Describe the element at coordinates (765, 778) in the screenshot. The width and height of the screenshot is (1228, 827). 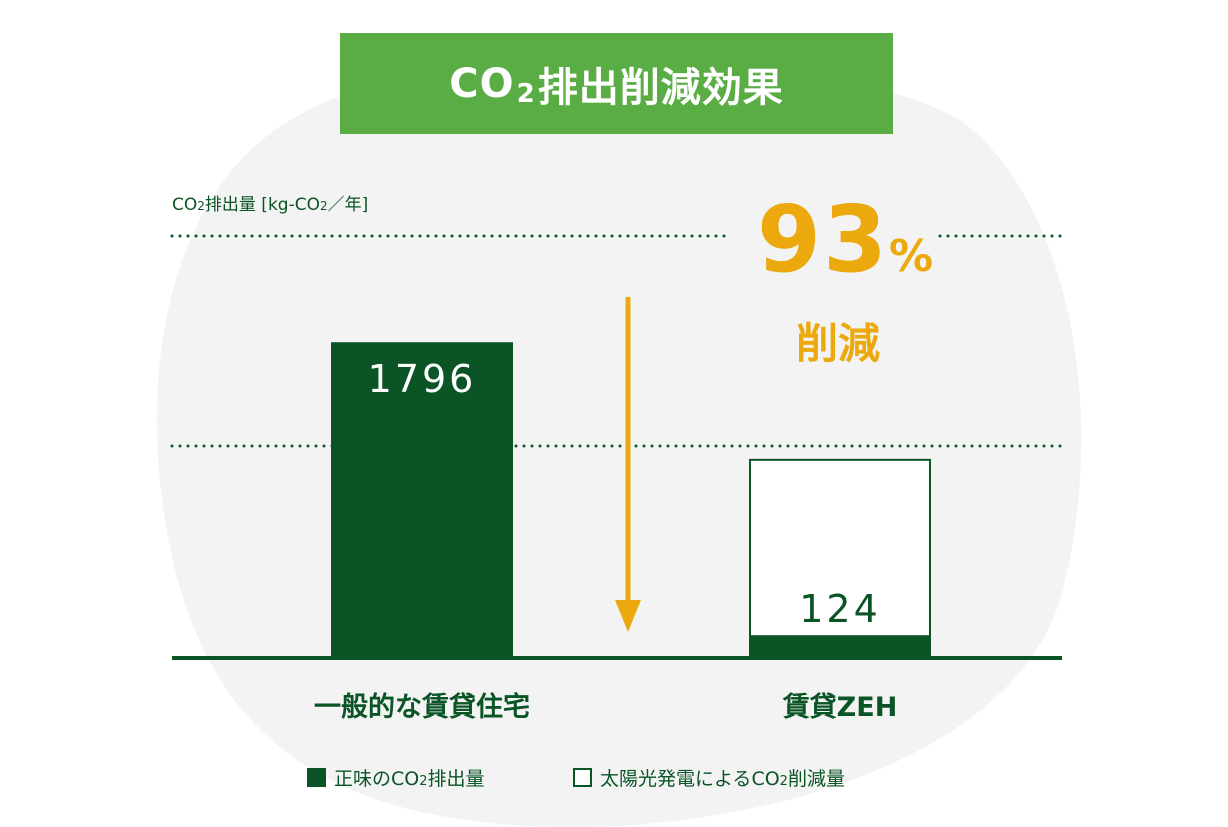
I see `legend-solar-co: CO` at that location.